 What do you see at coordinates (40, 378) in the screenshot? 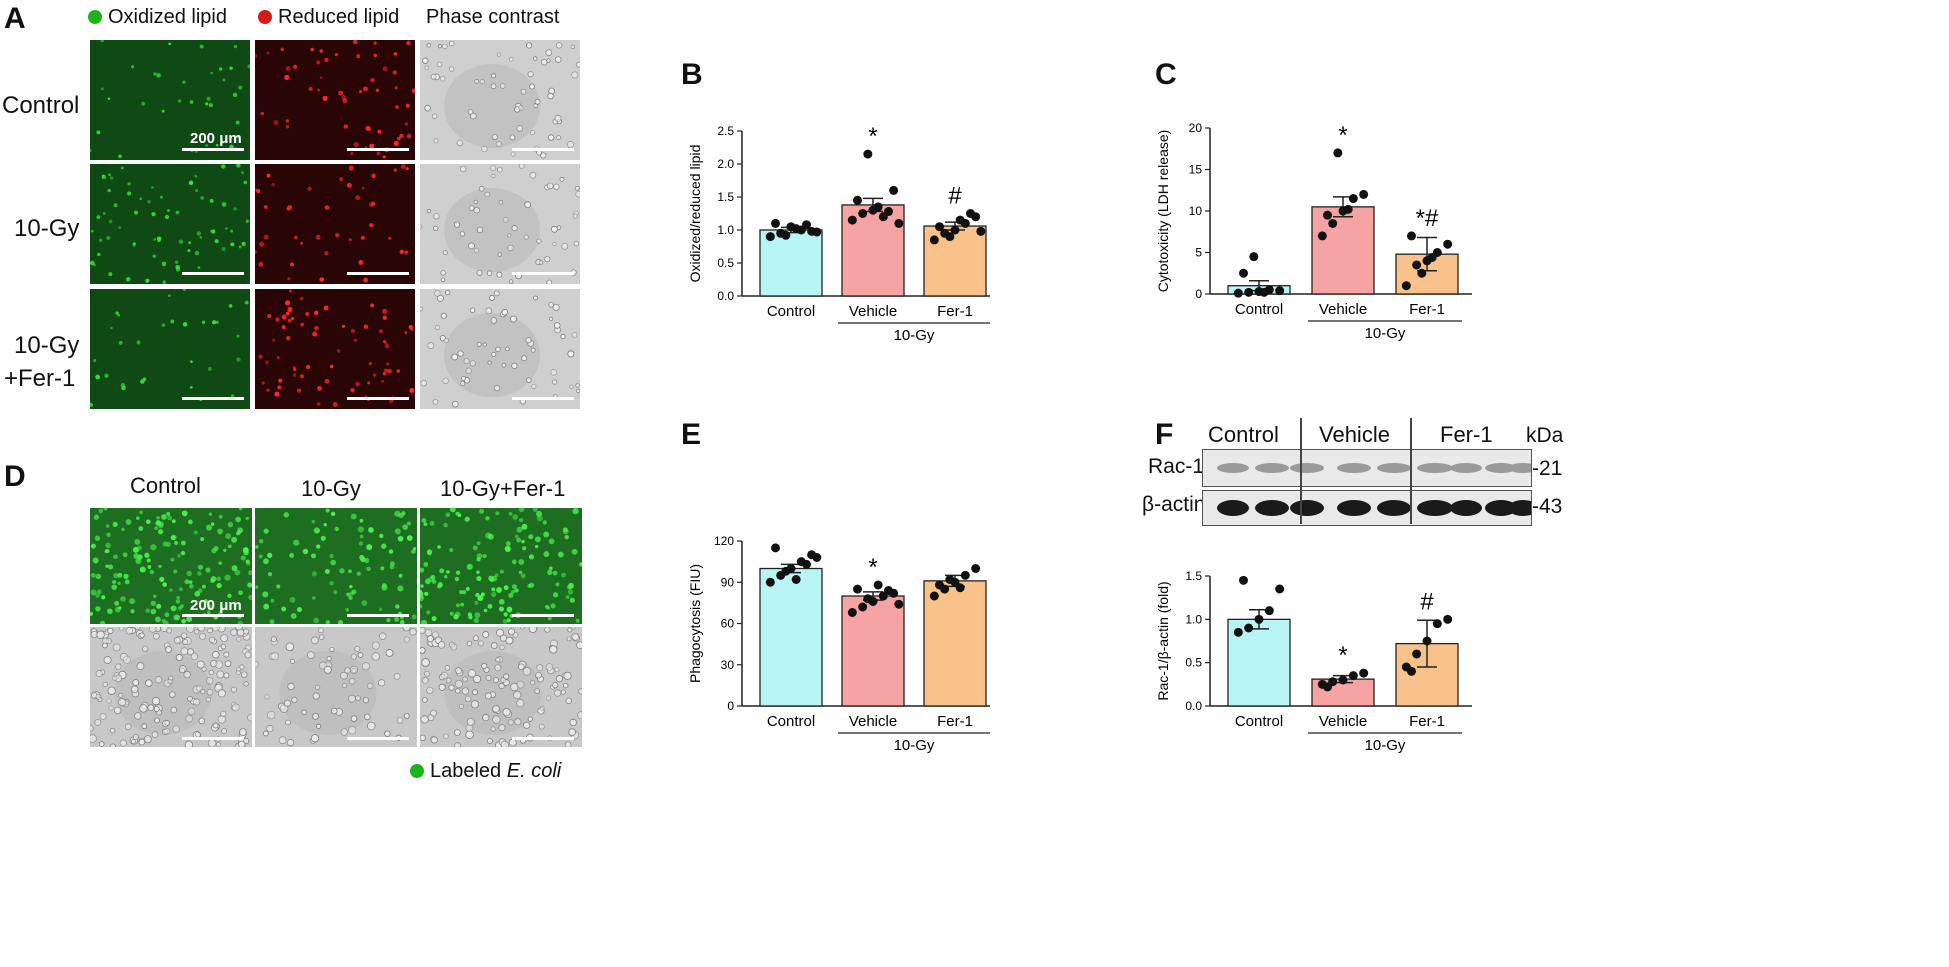
I see `row-label-10gy-fer1-line2: +Fer-1` at bounding box center [40, 378].